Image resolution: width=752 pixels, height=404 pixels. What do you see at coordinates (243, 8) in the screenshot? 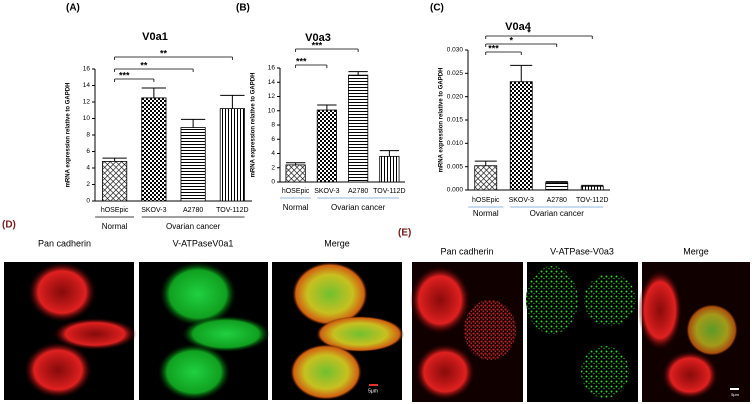
I see `panel-label: (B)` at bounding box center [243, 8].